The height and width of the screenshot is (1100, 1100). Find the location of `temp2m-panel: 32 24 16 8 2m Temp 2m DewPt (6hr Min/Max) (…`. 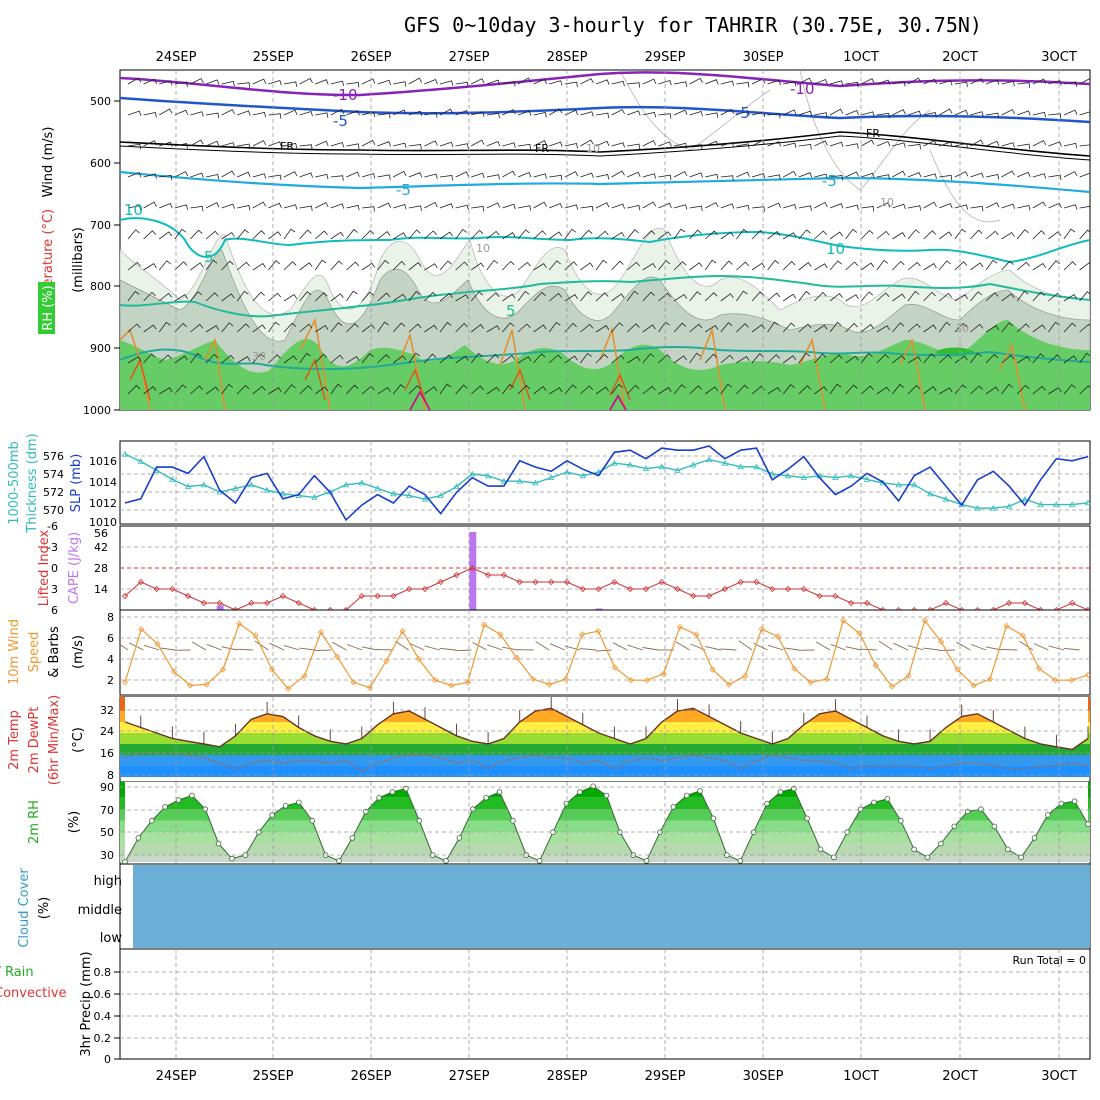

temp2m-panel: 32 24 16 8 2m Temp 2m DewPt (6hr Min/Max) (… is located at coordinates (549, 740).